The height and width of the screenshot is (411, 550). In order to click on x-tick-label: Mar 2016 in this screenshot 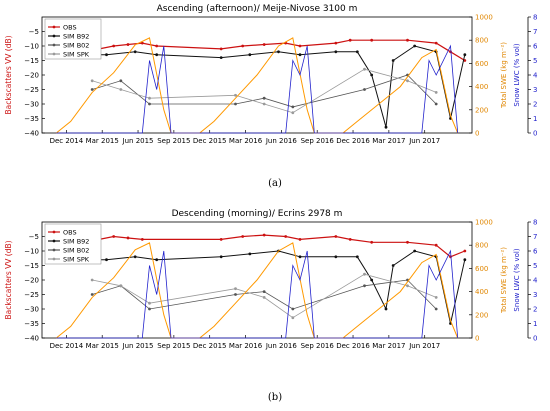, I will do `click(246, 346)`.